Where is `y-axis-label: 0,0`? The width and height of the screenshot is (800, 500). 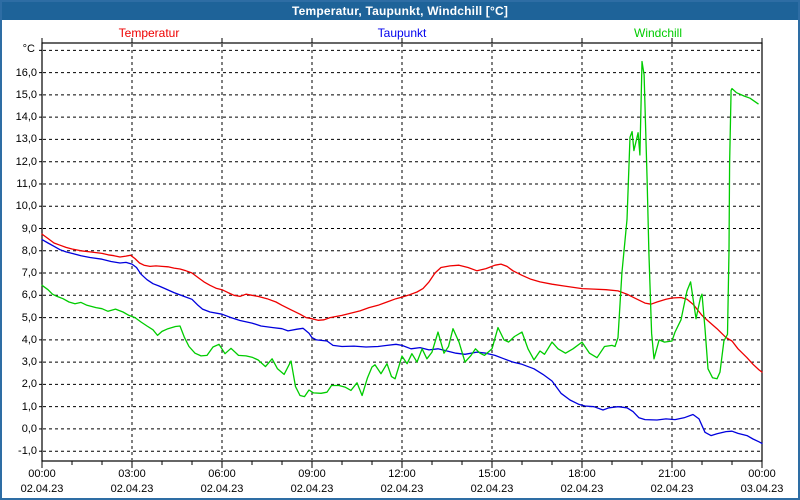
y-axis-label: 0,0 is located at coordinates (29, 428).